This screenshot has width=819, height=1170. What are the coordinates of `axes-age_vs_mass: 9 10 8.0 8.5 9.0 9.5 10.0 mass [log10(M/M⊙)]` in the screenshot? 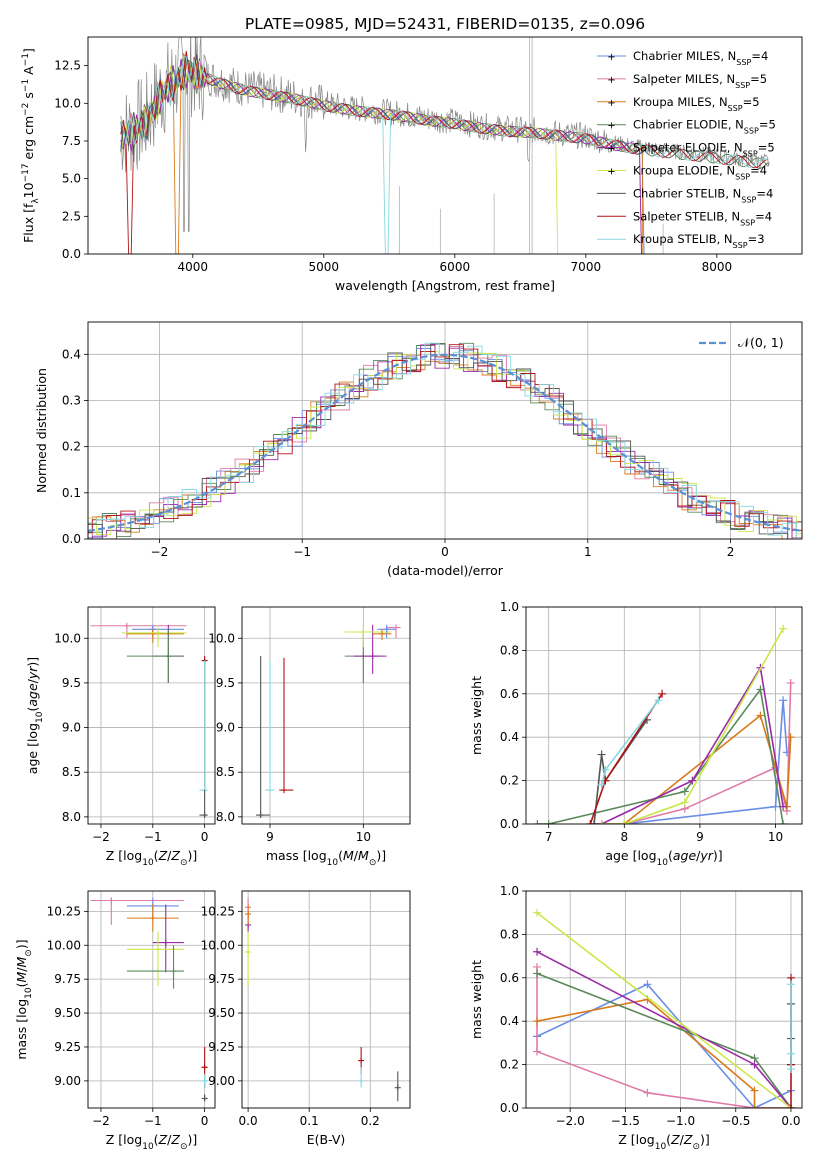 It's located at (309, 737).